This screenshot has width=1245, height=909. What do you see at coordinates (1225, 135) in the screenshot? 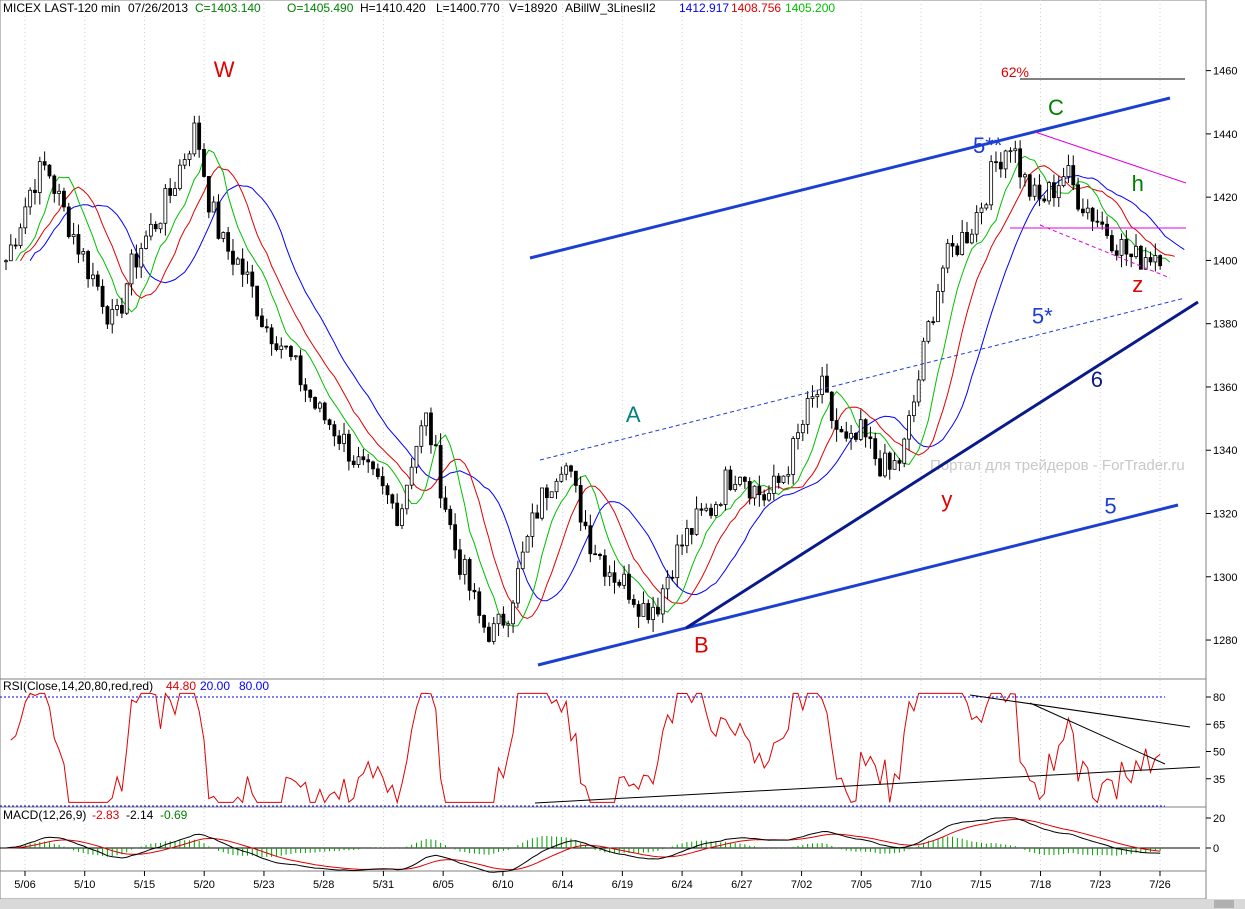
I see `price-tick-label: 1440` at bounding box center [1225, 135].